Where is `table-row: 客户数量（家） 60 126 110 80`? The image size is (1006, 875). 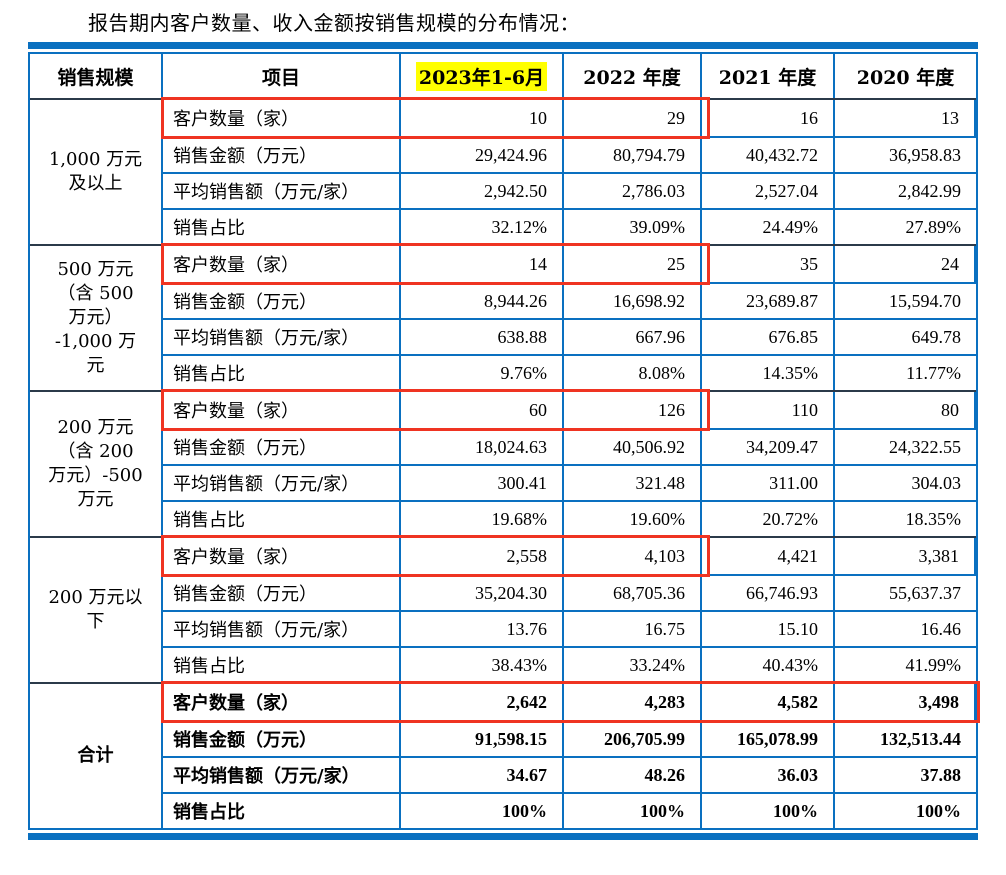 table-row: 客户数量（家） 60 126 110 80 is located at coordinates (568, 410).